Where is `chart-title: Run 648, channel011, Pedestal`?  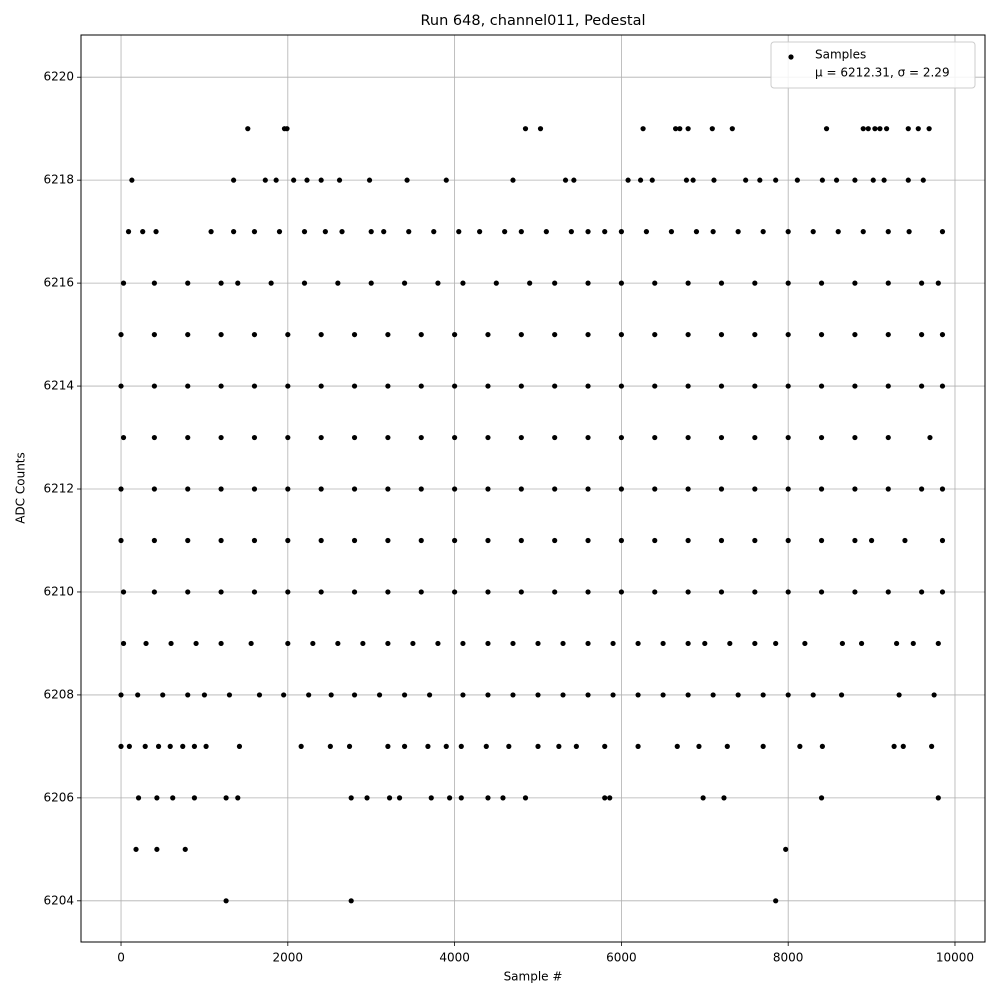 chart-title: Run 648, channel011, Pedestal is located at coordinates (532, 21).